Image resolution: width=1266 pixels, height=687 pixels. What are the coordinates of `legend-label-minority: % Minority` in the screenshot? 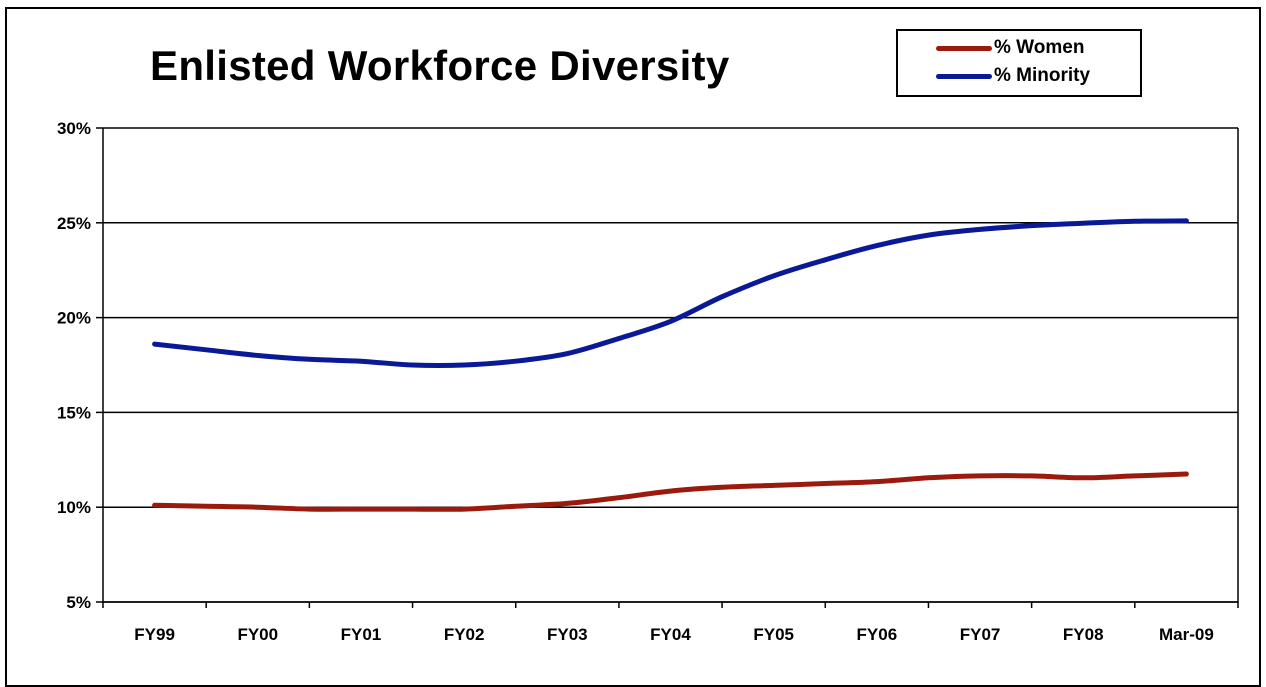 It's located at (1042, 75).